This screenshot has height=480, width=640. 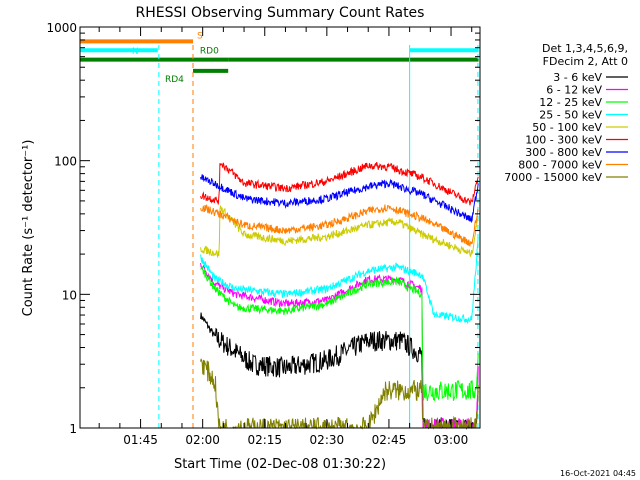 What do you see at coordinates (577, 77) in the screenshot?
I see `legend-label-3-6-kev: 3 - 6 keV` at bounding box center [577, 77].